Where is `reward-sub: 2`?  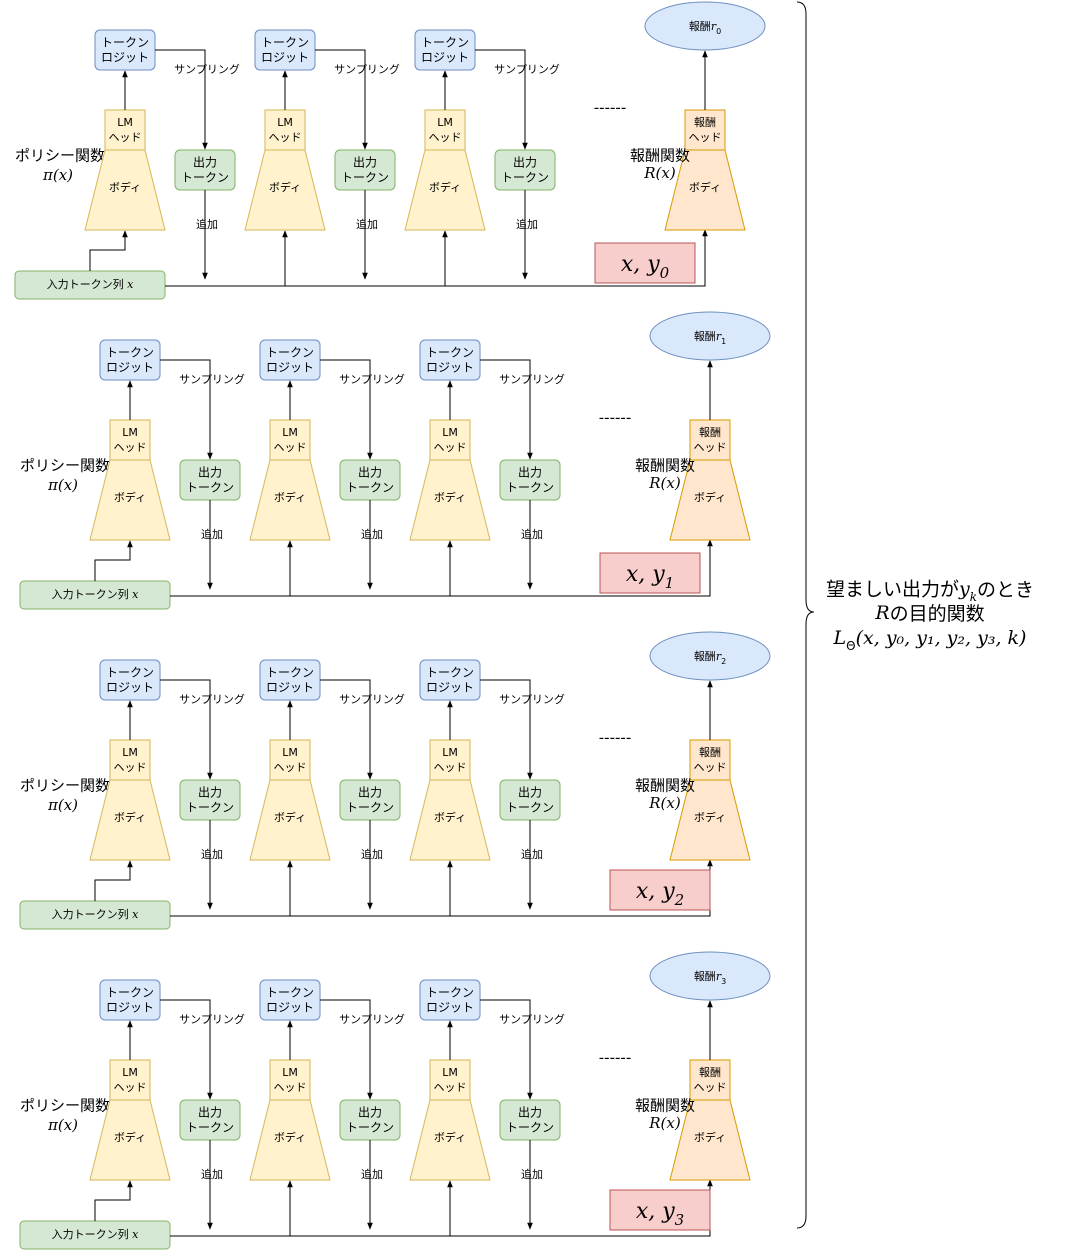
reward-sub: 2 is located at coordinates (723, 661).